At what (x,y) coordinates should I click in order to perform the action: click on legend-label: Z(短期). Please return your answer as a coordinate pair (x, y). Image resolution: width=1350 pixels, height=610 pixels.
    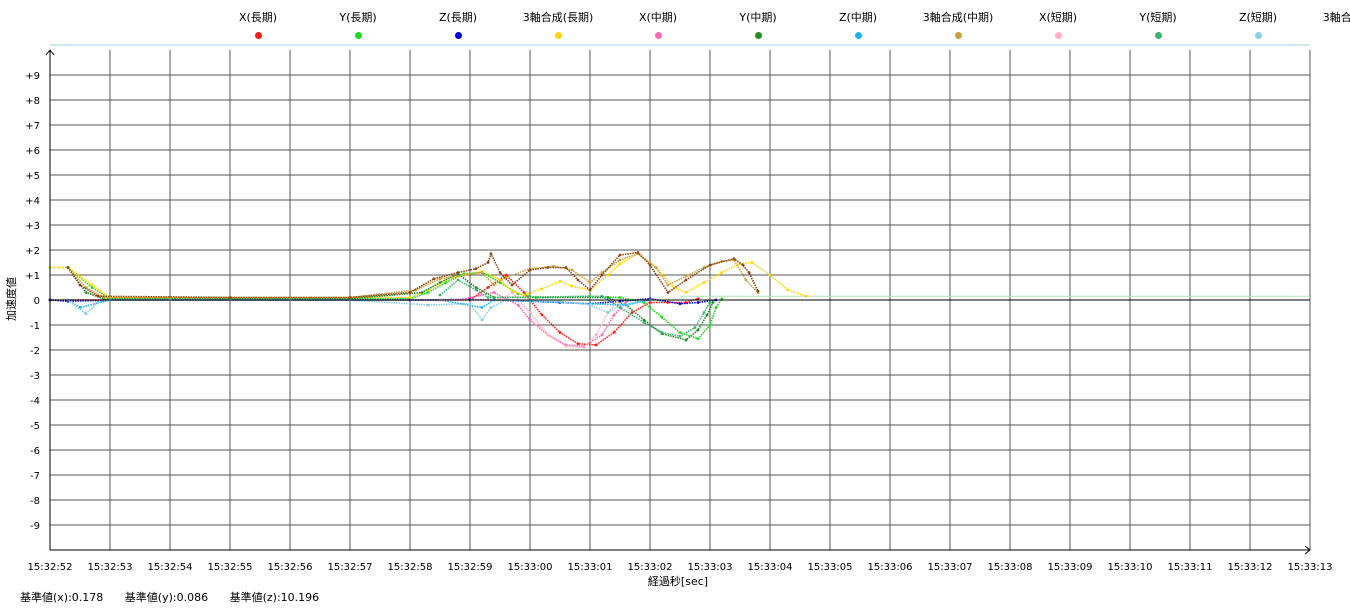
    Looking at the image, I should click on (1258, 17).